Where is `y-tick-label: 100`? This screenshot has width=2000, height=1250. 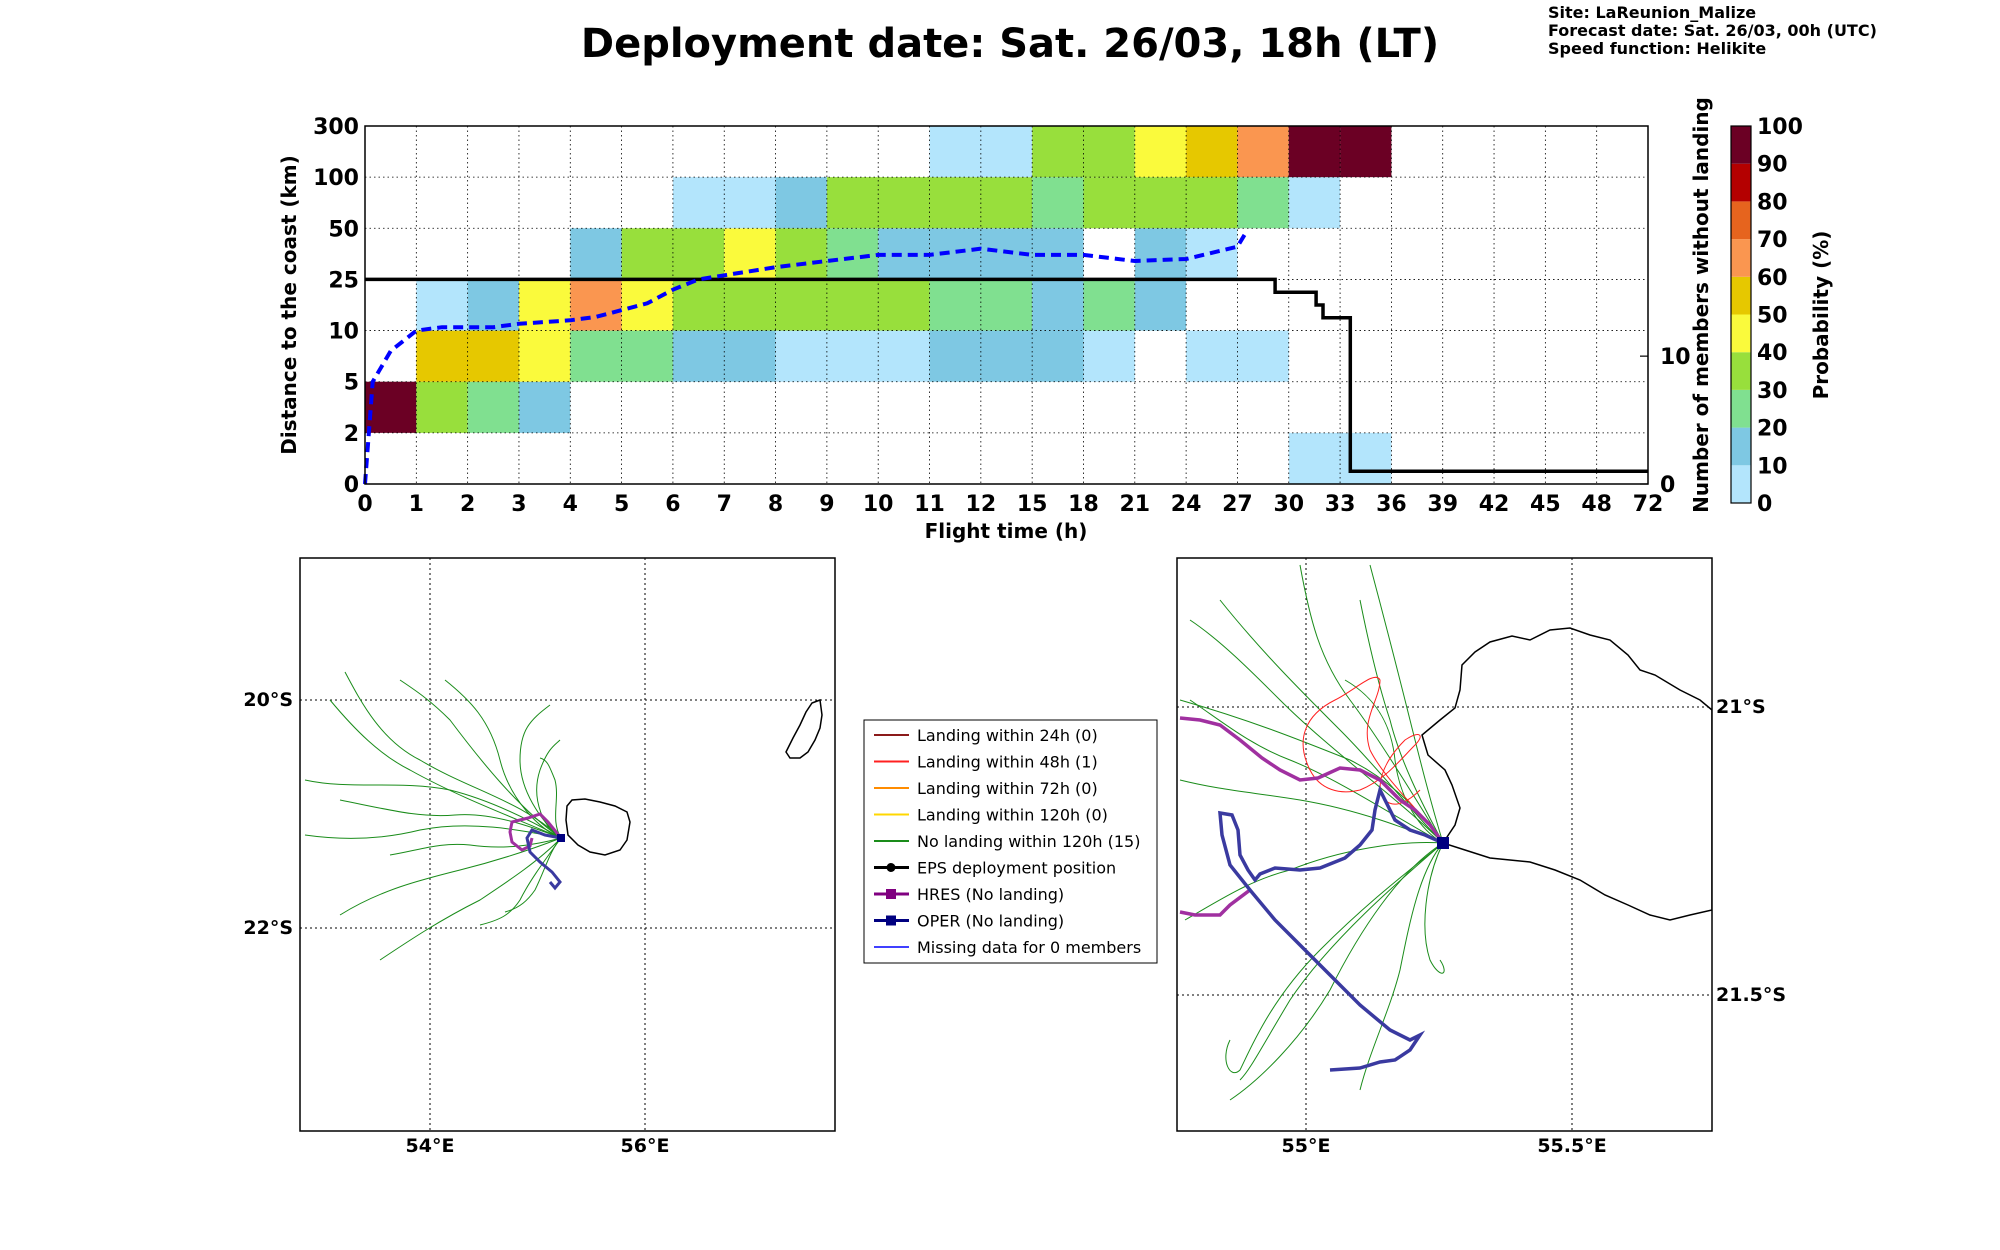
y-tick-label: 100 is located at coordinates (336, 178).